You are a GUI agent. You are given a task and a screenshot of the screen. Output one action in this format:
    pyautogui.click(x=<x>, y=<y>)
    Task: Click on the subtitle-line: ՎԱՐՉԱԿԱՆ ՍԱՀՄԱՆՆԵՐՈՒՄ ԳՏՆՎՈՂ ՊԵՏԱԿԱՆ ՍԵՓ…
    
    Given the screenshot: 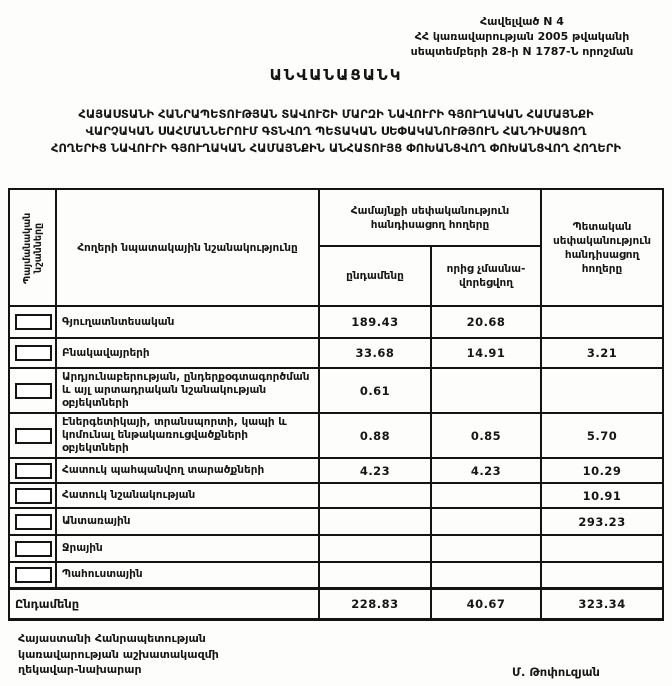 What is the action you would take?
    pyautogui.click(x=336, y=131)
    